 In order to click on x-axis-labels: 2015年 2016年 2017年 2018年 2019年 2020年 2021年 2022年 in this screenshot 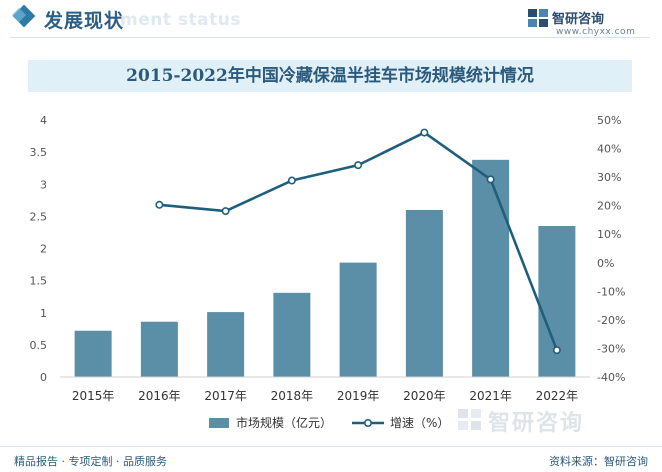, I will do `click(325, 396)`.